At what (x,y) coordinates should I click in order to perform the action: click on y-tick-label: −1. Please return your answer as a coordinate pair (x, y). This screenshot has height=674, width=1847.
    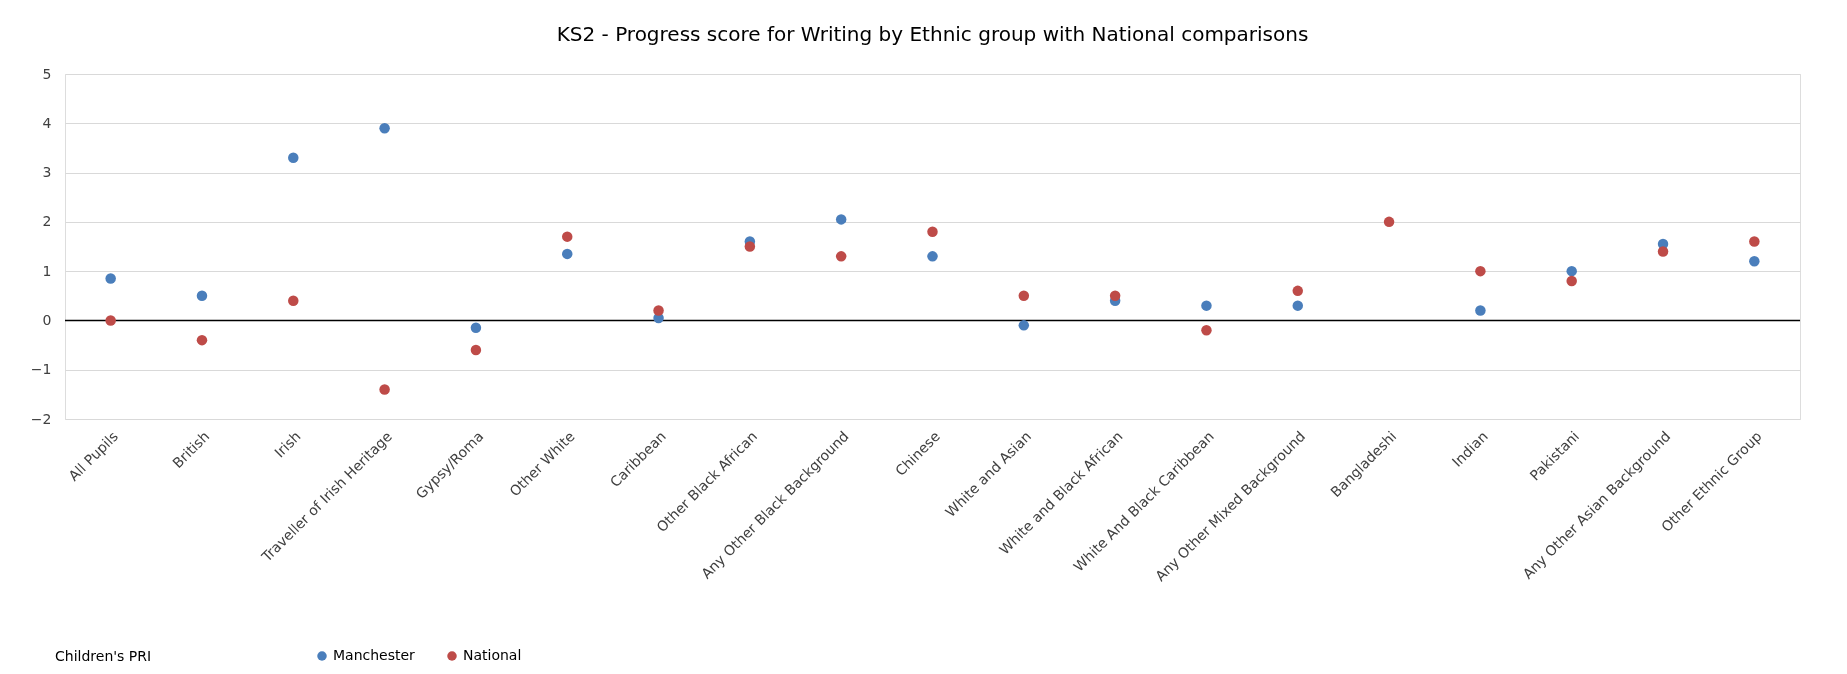
    Looking at the image, I should click on (41, 369).